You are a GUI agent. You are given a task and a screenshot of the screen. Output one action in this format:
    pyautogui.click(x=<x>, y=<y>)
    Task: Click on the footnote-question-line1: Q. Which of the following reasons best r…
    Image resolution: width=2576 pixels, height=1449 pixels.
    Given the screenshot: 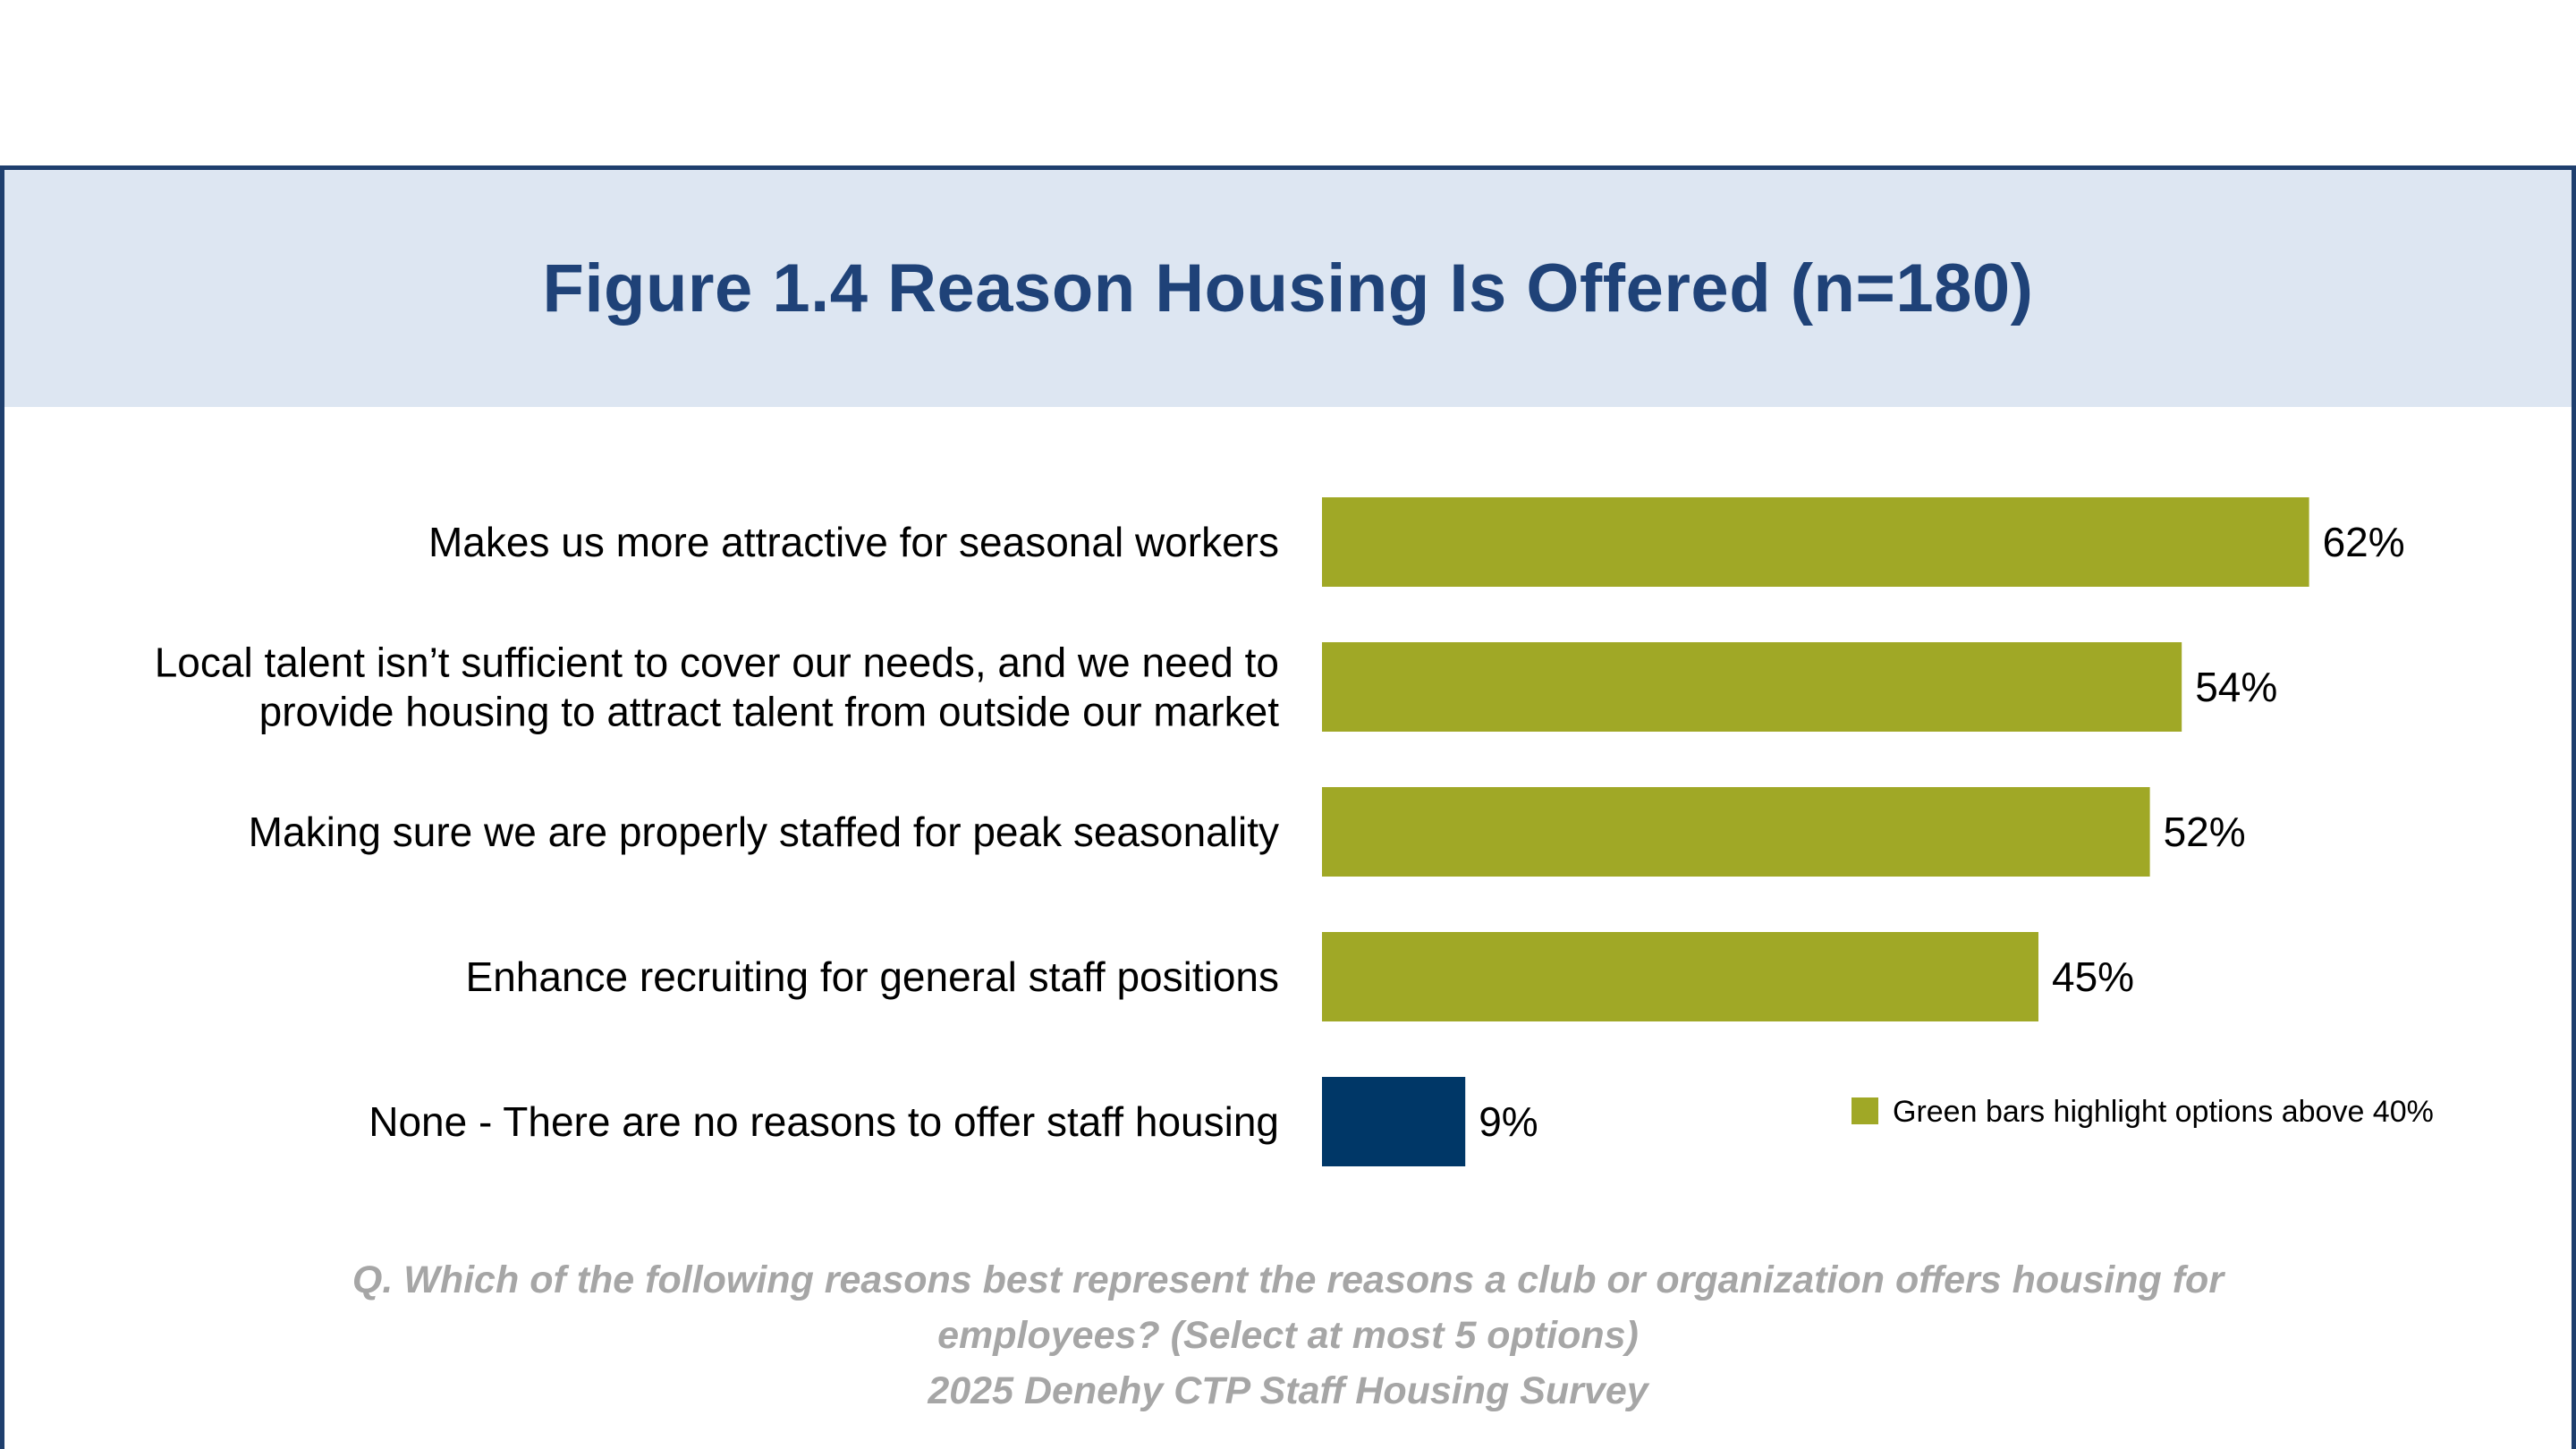 What is the action you would take?
    pyautogui.click(x=1288, y=1279)
    